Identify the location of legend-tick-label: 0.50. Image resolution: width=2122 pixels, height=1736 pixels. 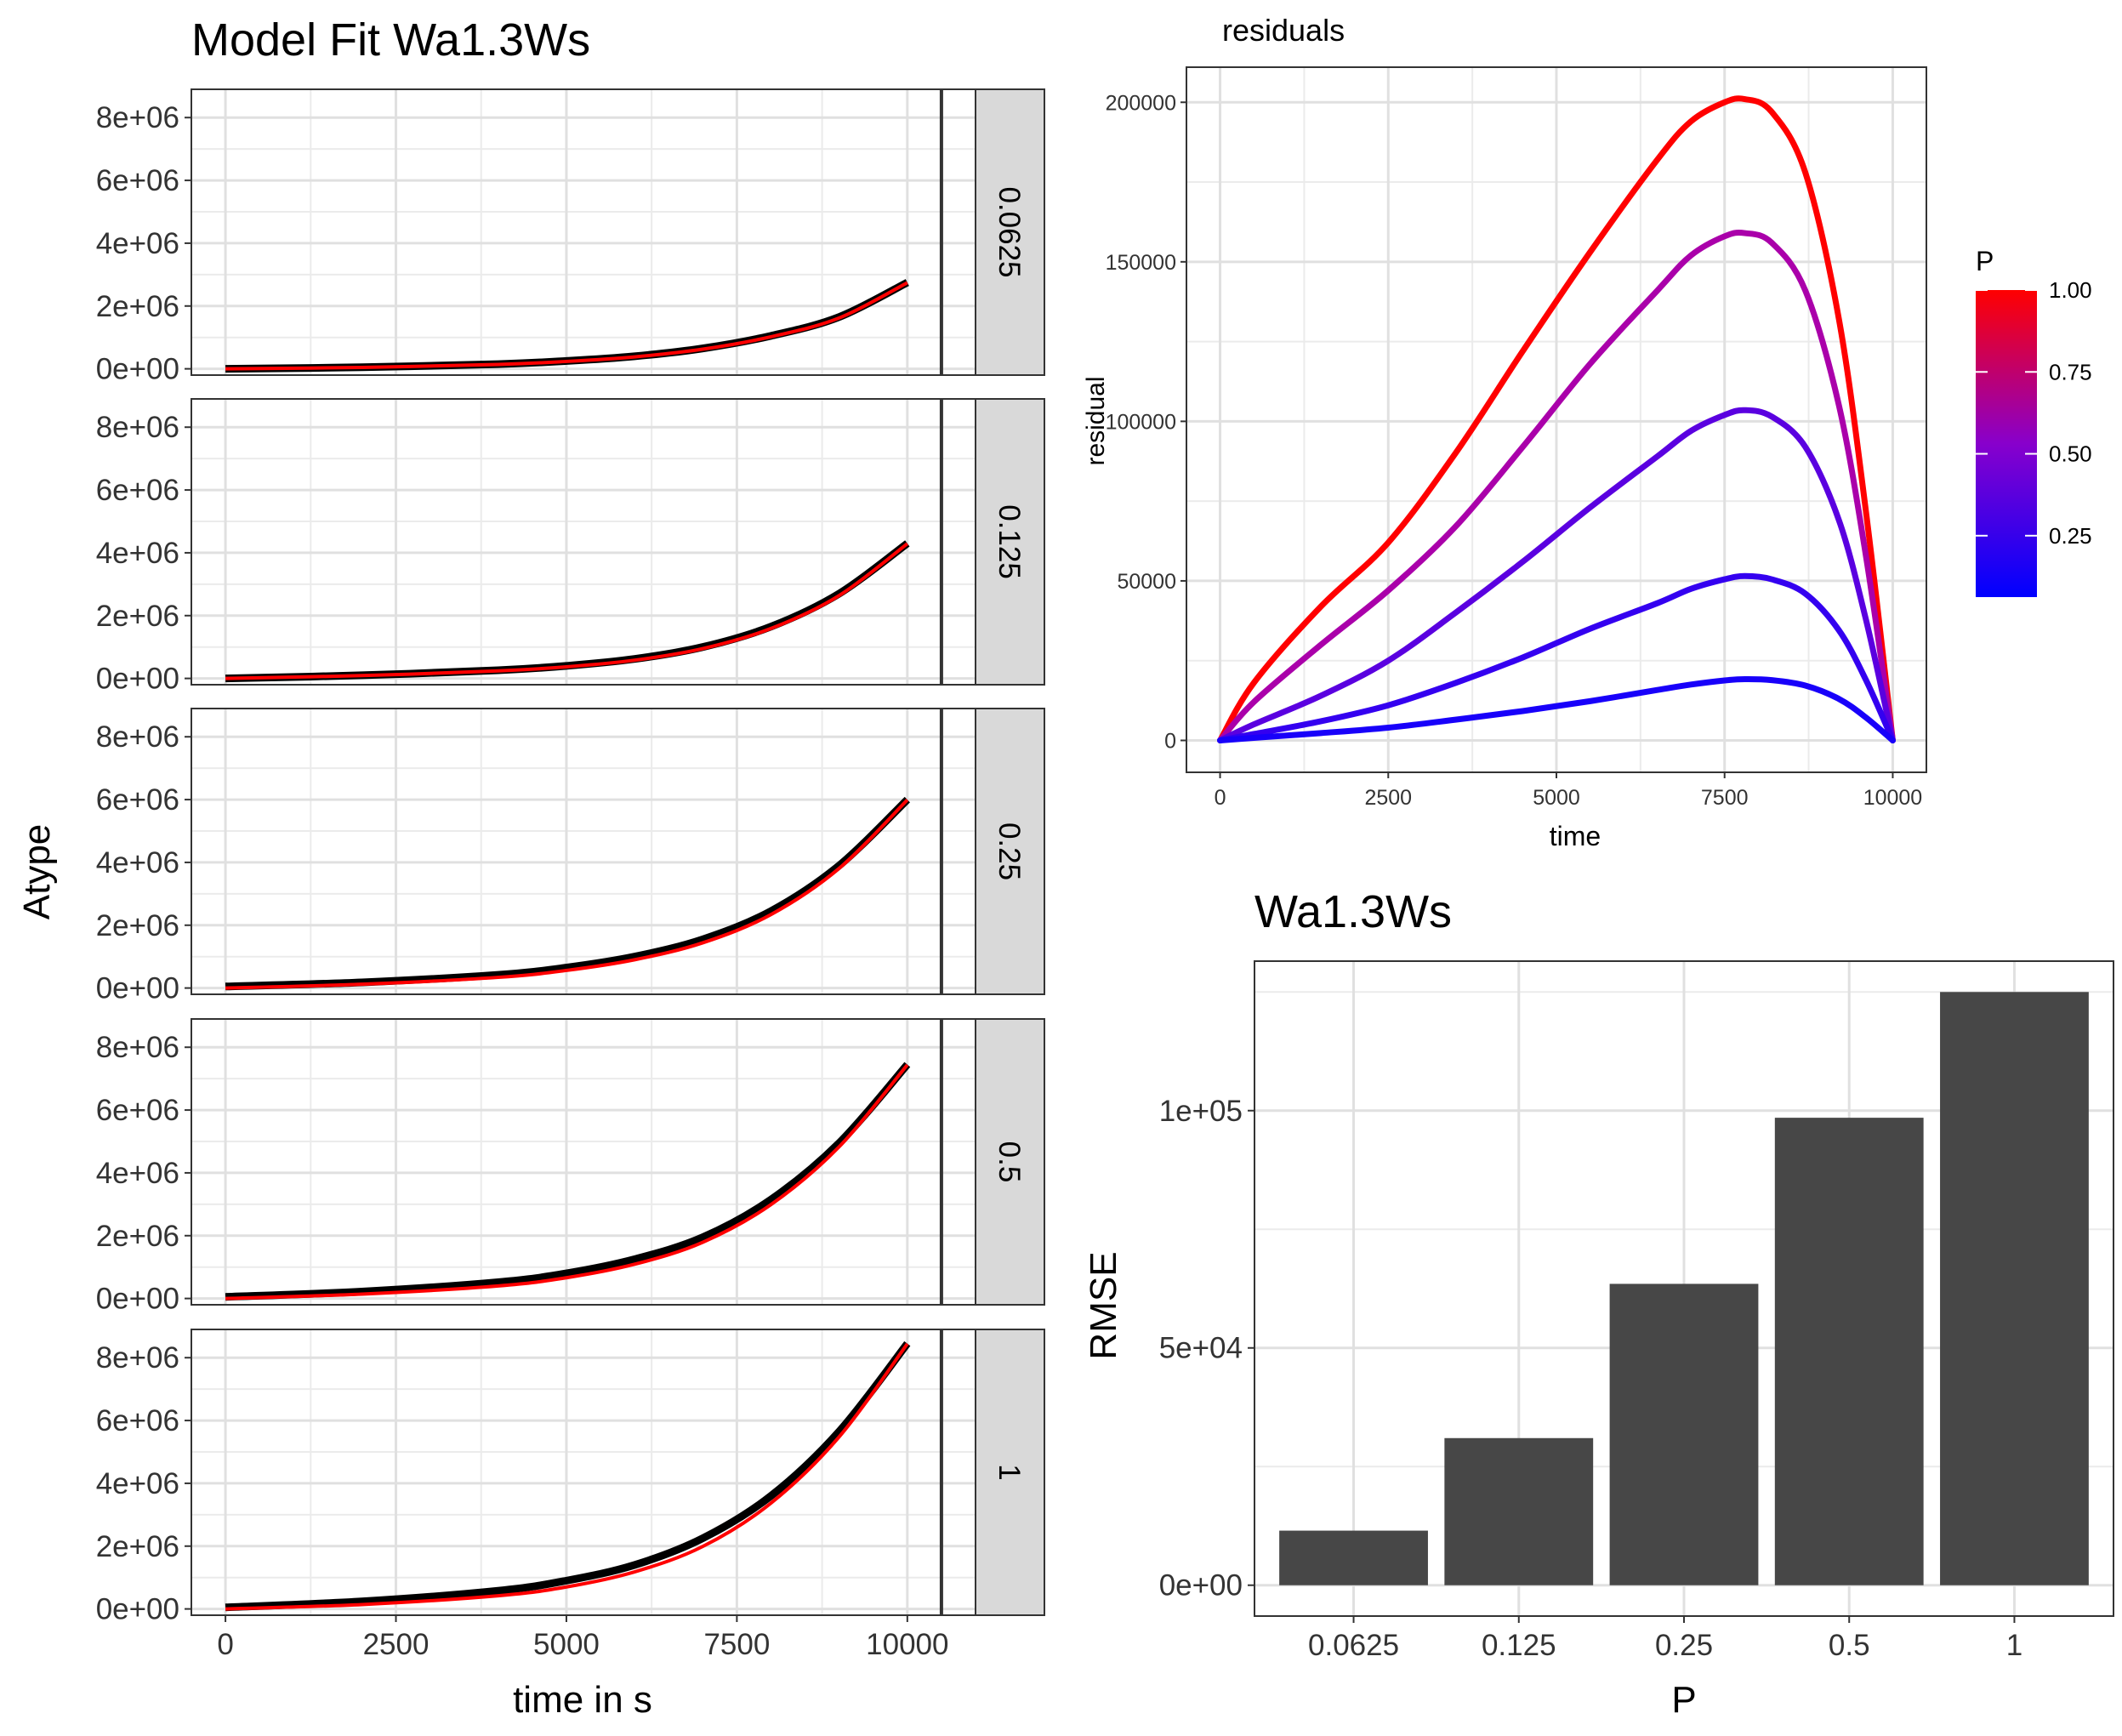
(2070, 454).